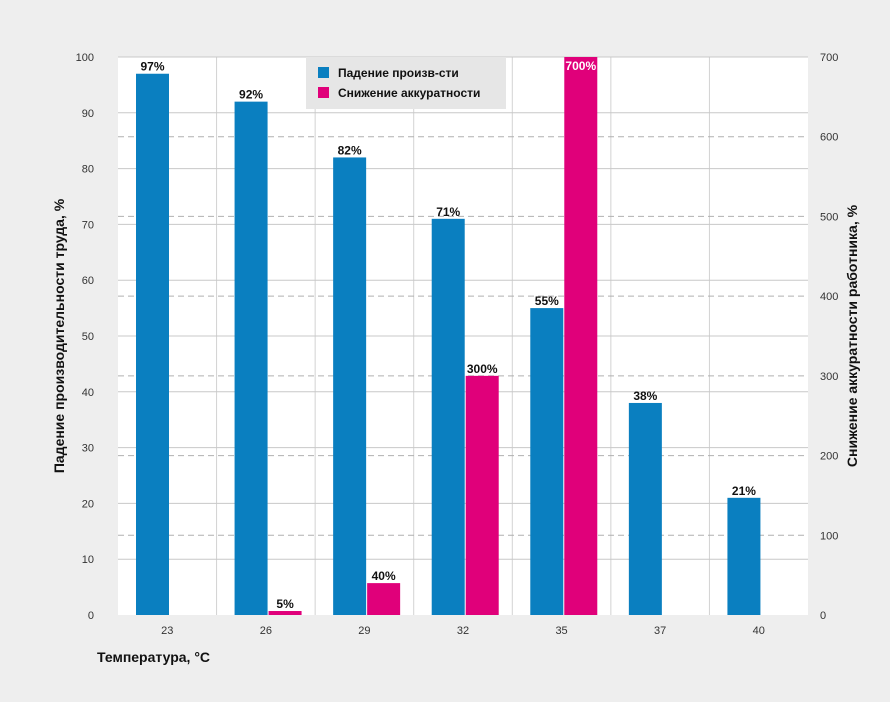  What do you see at coordinates (547, 301) in the screenshot?
I see `data-label-productivity: 55%` at bounding box center [547, 301].